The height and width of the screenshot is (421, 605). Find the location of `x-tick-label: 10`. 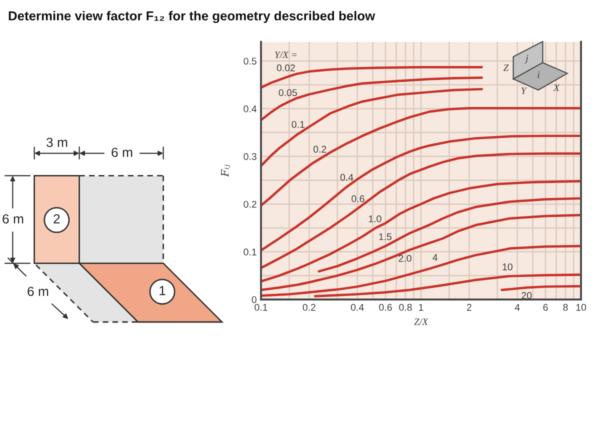

x-tick-label: 10 is located at coordinates (581, 307).